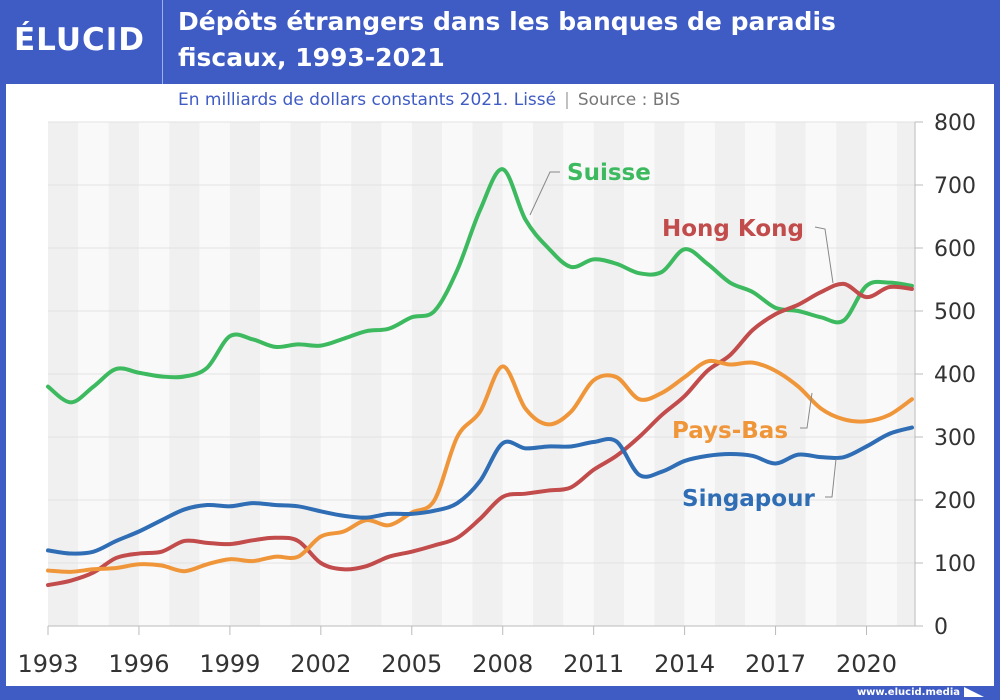  I want to click on y-tick-label: 800, so click(955, 123).